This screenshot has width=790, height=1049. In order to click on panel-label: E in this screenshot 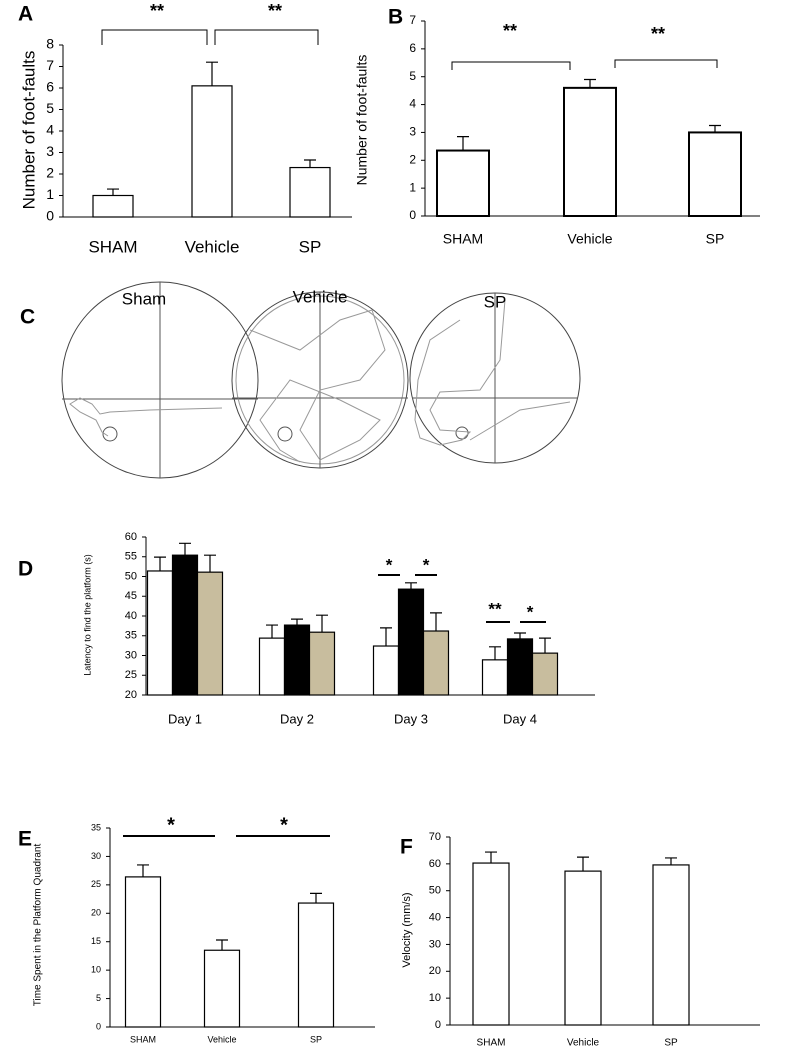, I will do `click(25, 839)`.